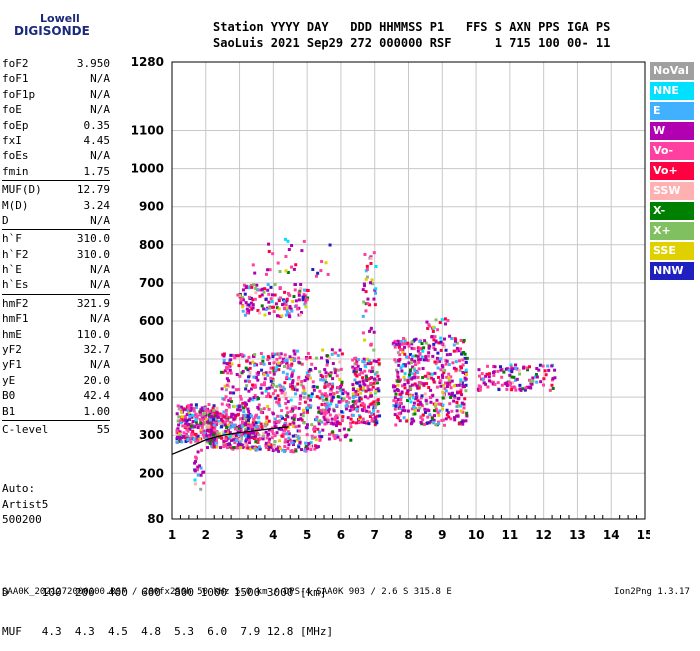  I want to click on param-name: h`Es, so click(15, 285).